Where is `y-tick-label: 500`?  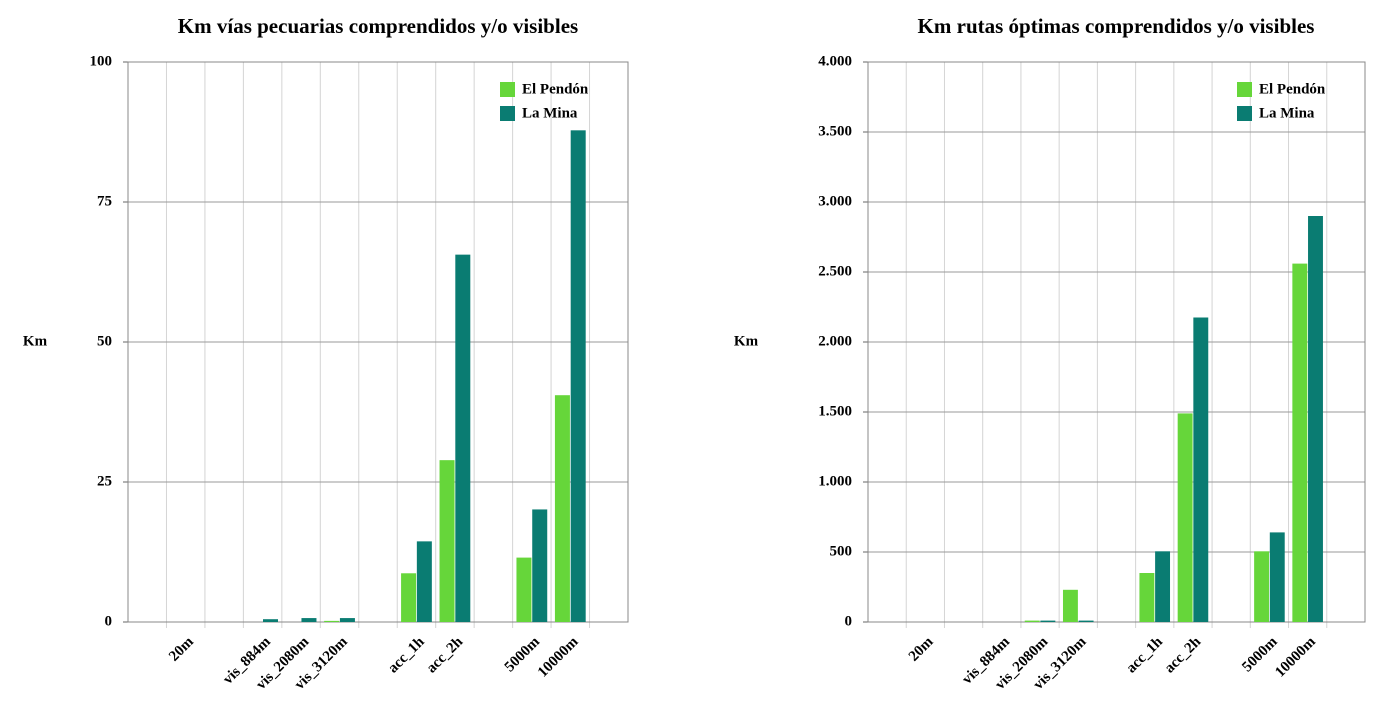 y-tick-label: 500 is located at coordinates (841, 551).